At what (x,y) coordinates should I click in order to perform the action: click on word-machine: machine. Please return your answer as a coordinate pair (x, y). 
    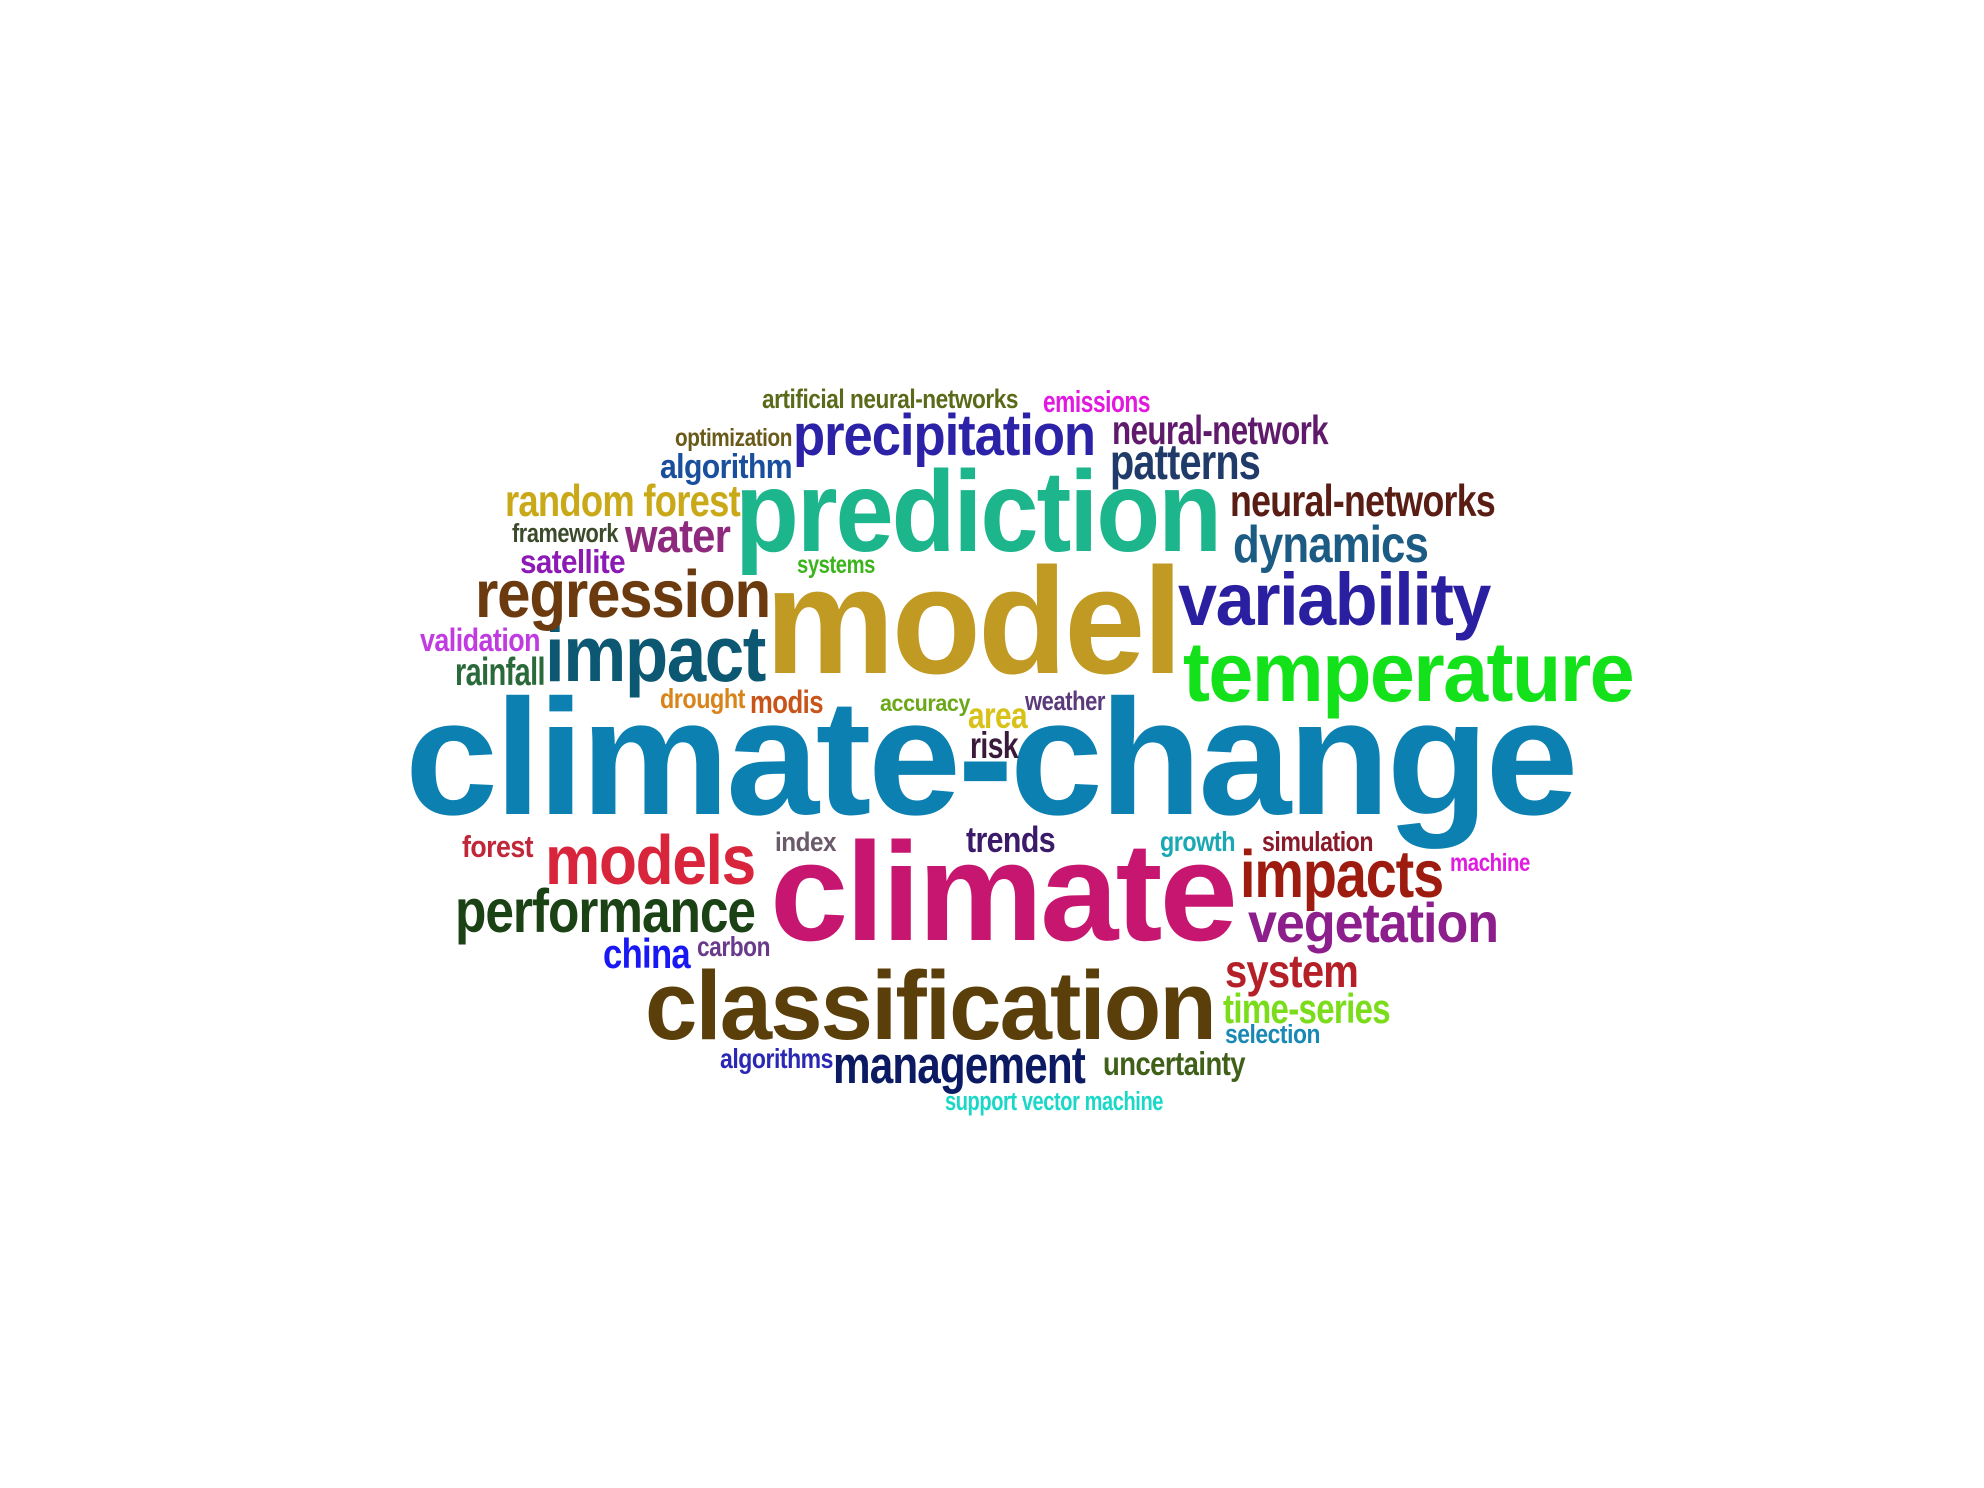
    Looking at the image, I should click on (1490, 863).